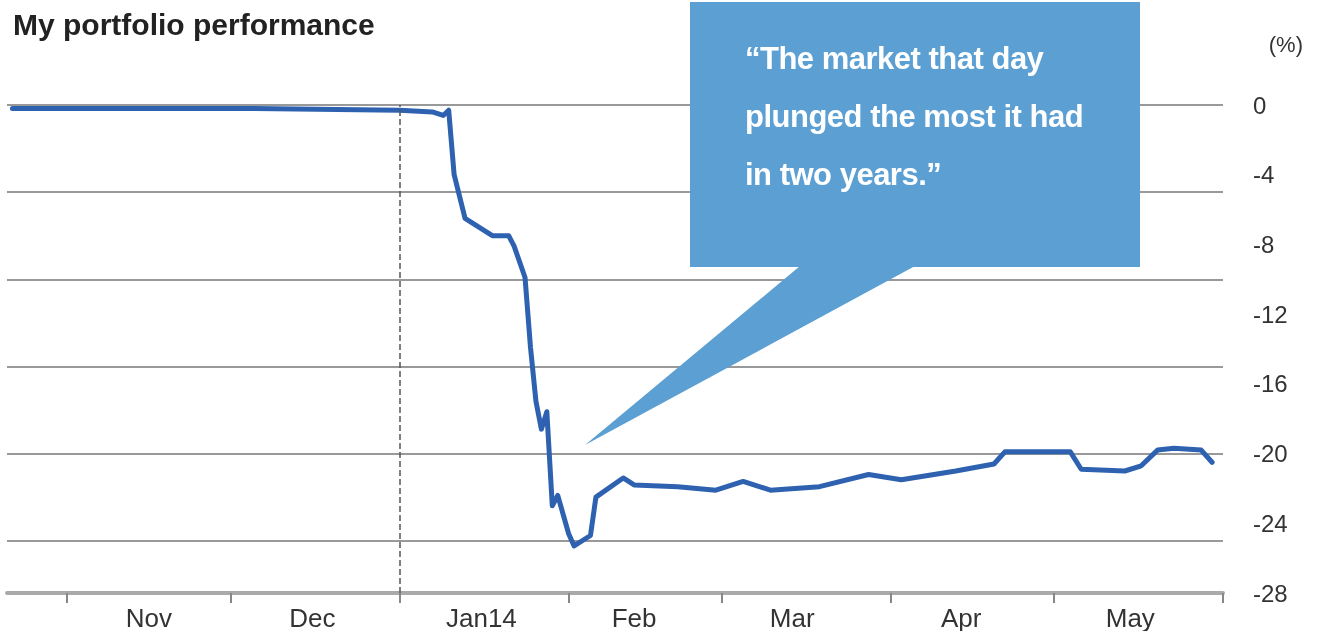 This screenshot has width=1327, height=631. I want to click on x-tick-label: Jan14, so click(481, 617).